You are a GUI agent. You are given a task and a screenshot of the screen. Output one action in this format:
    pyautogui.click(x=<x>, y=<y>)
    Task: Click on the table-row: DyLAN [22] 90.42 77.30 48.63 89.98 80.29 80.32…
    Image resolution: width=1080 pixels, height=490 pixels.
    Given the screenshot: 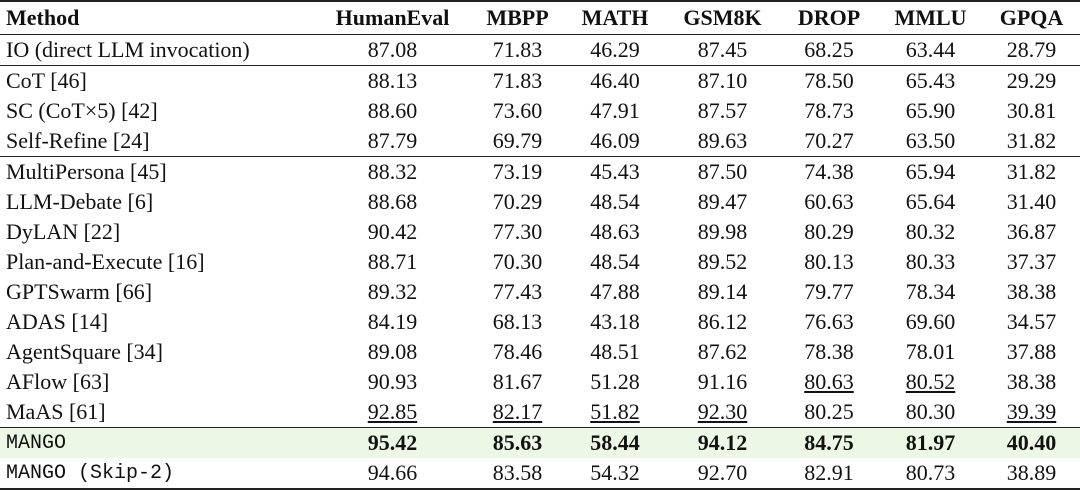 What is the action you would take?
    pyautogui.click(x=540, y=232)
    